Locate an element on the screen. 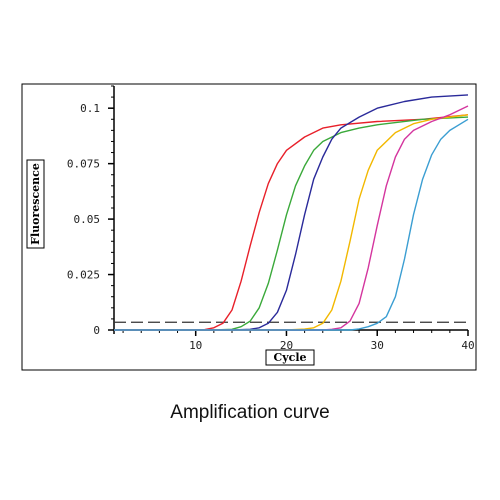 Image resolution: width=500 pixels, height=500 pixels. x-axis-title: Cycle is located at coordinates (289, 357).